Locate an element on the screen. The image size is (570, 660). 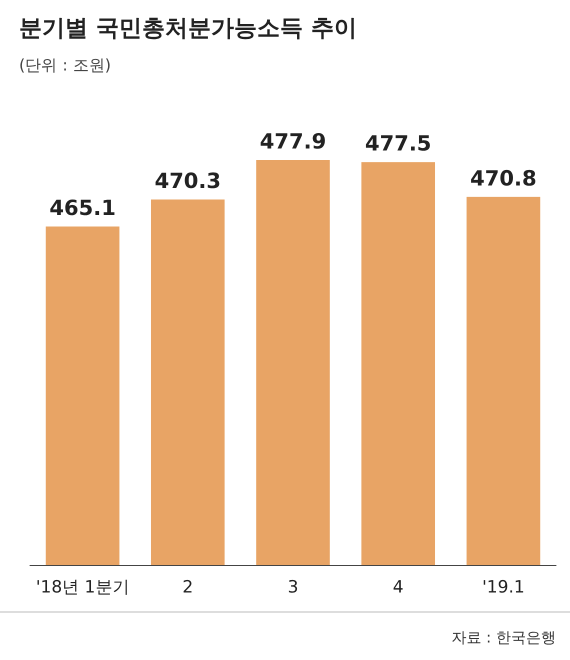
chart-subtitle: (단위 : 조원) is located at coordinates (65, 65).